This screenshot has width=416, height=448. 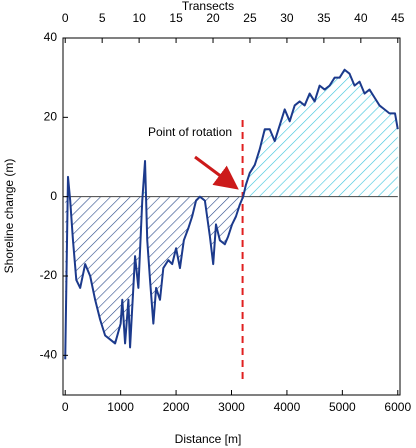 What do you see at coordinates (213, 18) in the screenshot?
I see `x2-tick-label: 20` at bounding box center [213, 18].